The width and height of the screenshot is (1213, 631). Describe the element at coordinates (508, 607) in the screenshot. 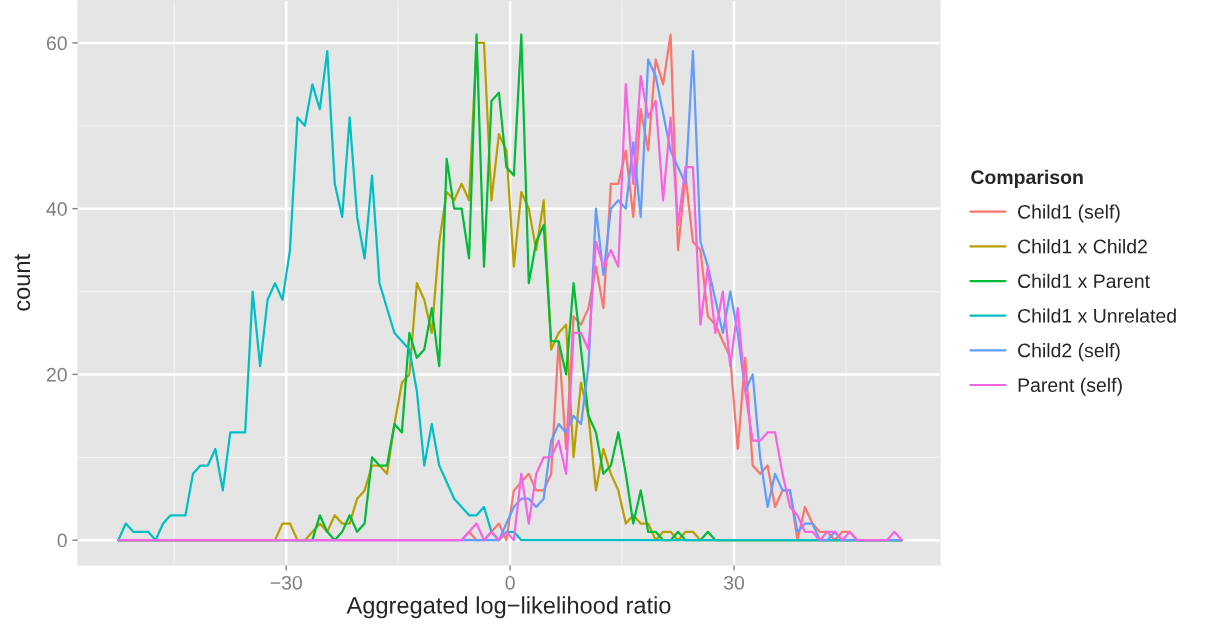

I see `x-axis-title: Aggregated log−likelihood ratio` at that location.